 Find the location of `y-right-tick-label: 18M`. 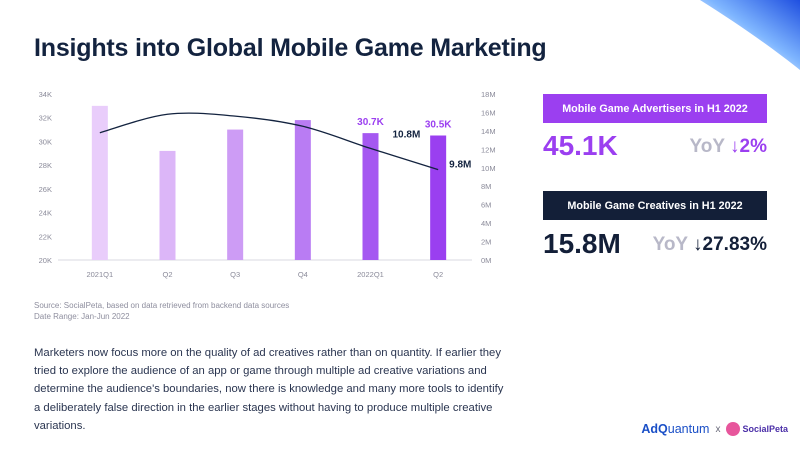

y-right-tick-label: 18M is located at coordinates (488, 94).